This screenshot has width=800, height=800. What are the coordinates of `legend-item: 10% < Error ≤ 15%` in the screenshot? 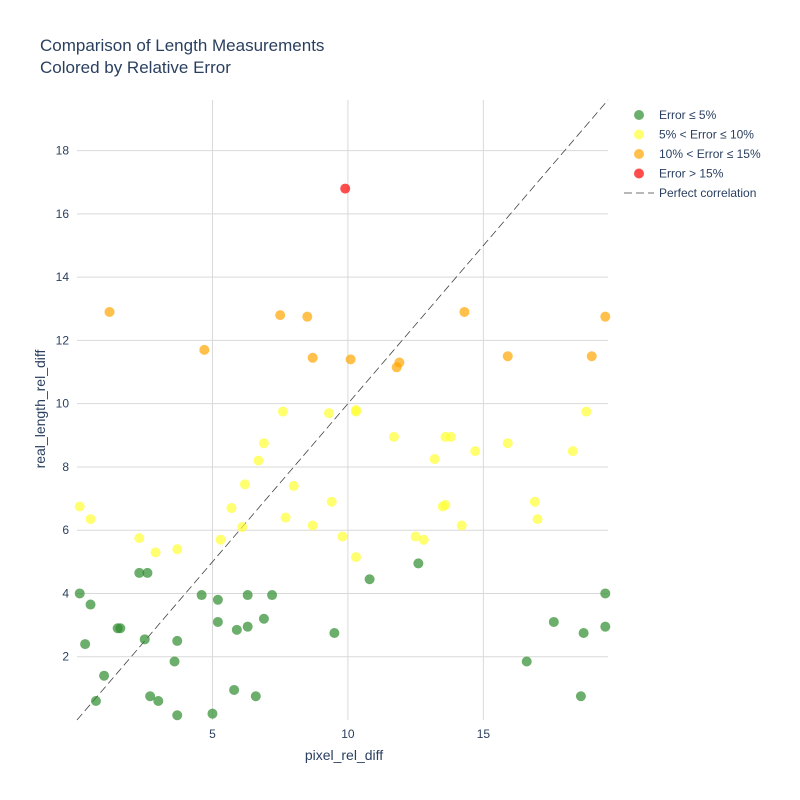 It's located at (697, 154).